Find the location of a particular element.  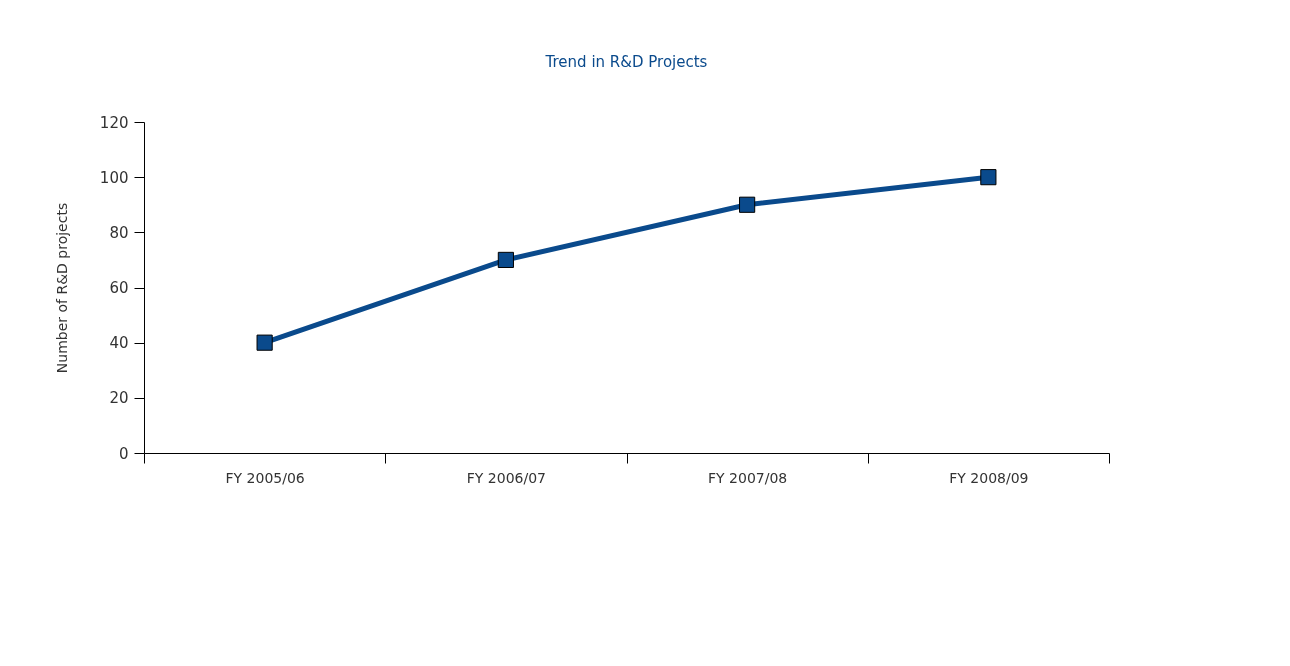

y-tick-label: 0 is located at coordinates (123, 453).